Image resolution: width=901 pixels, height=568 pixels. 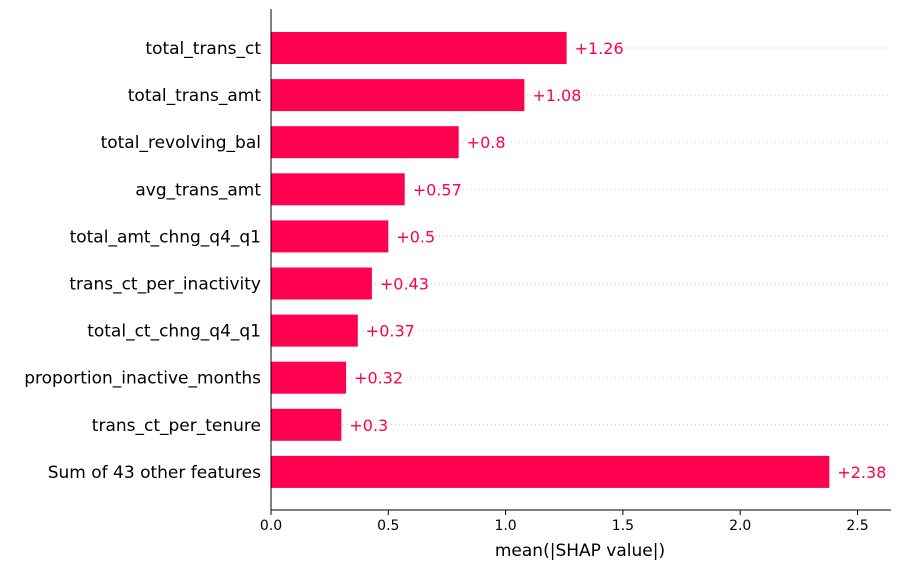 What do you see at coordinates (388, 526) in the screenshot?
I see `x-tick-label: 0.5` at bounding box center [388, 526].